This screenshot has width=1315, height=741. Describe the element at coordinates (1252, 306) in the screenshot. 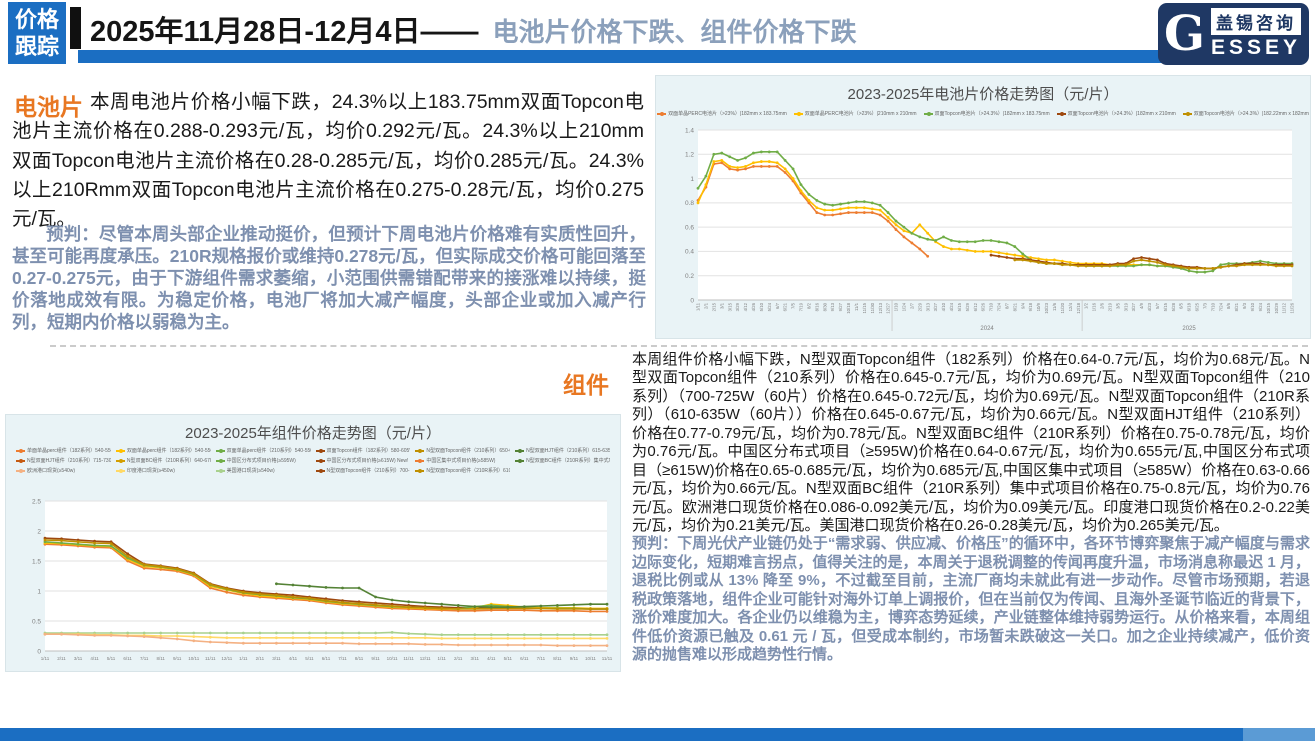

I see `svg-text: 9/10` at that location.